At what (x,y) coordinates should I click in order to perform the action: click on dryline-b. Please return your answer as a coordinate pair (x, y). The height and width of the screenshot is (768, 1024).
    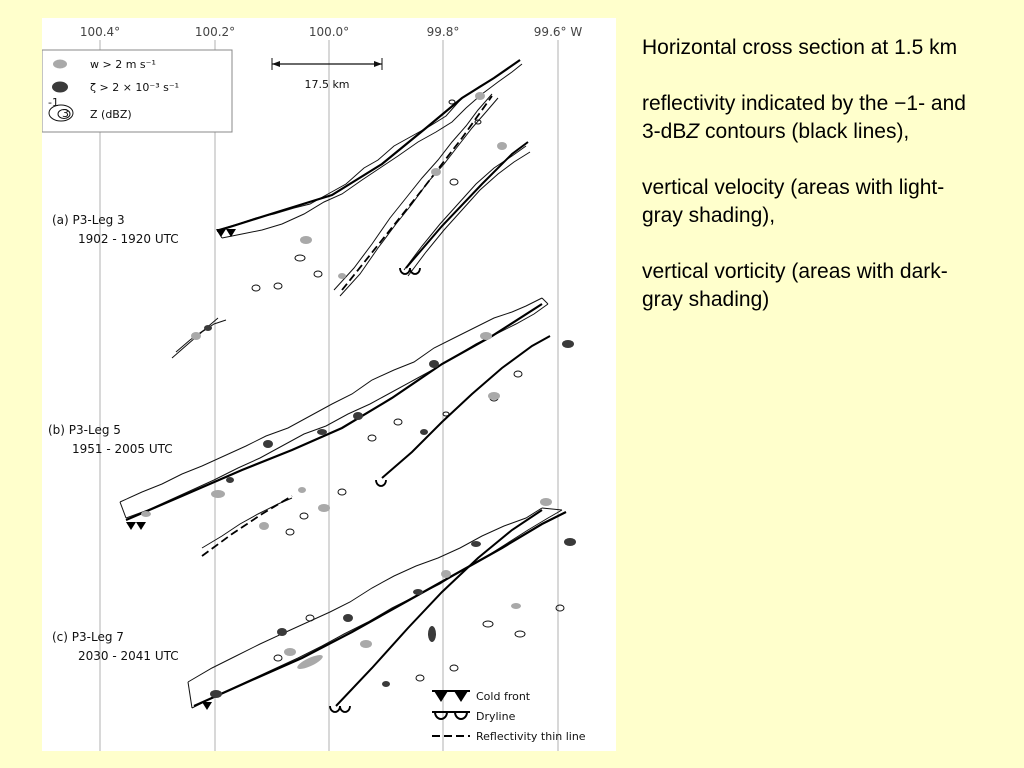
    Looking at the image, I should click on (466, 407).